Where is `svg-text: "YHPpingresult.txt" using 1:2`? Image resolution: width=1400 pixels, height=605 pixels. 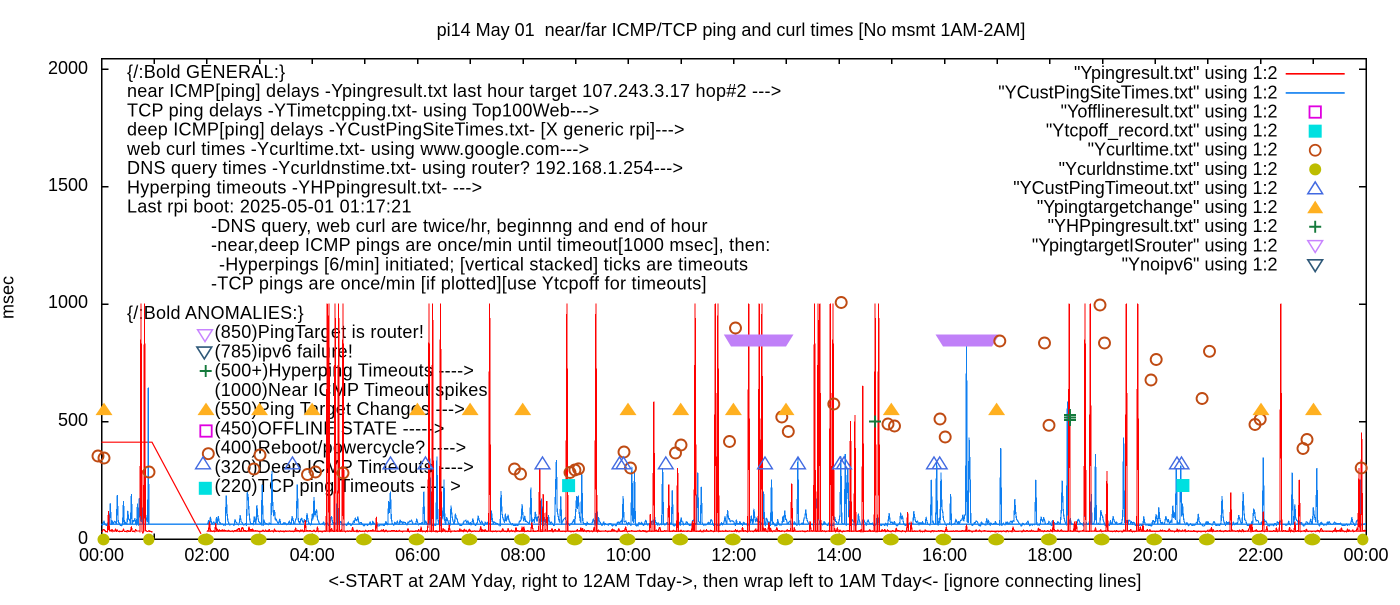
svg-text: "YHPpingresult.txt" using 1:2 is located at coordinates (1163, 226).